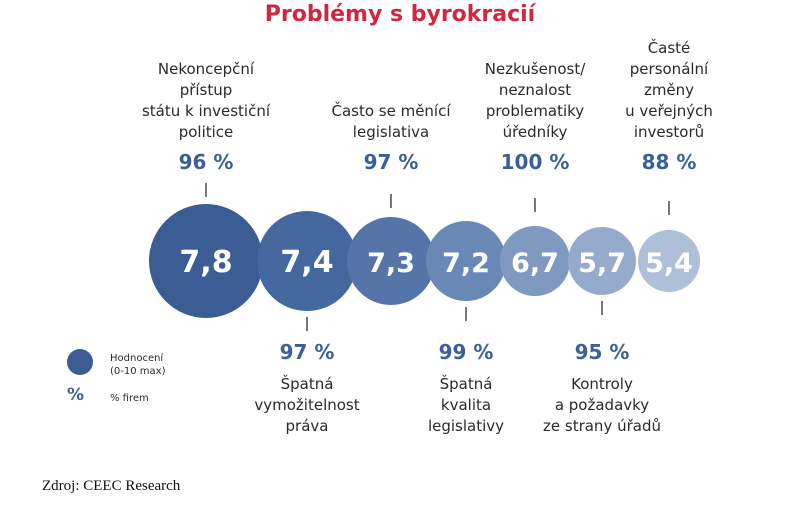  I want to click on category-label-2: Špatná vymožitelnost práva, so click(307, 405).